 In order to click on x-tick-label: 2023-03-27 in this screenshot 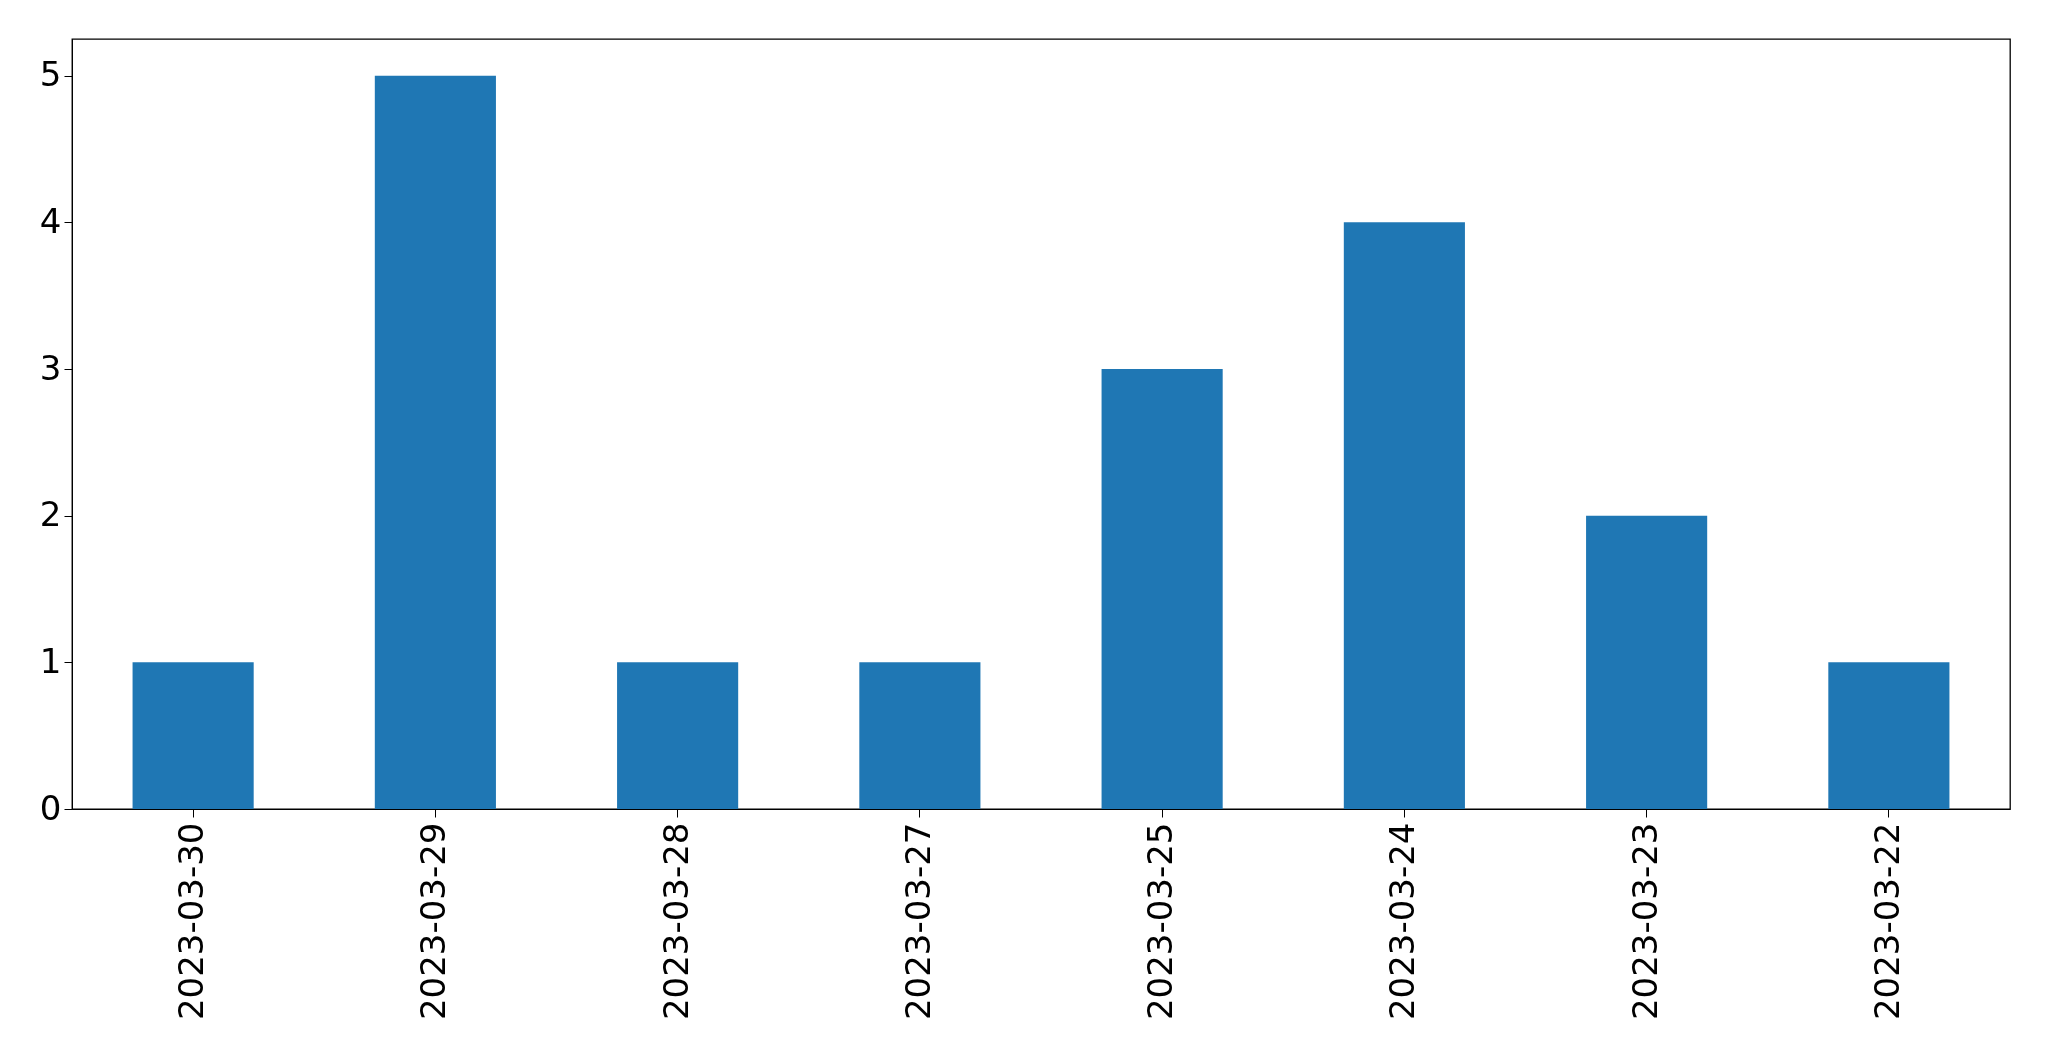, I will do `click(917, 921)`.